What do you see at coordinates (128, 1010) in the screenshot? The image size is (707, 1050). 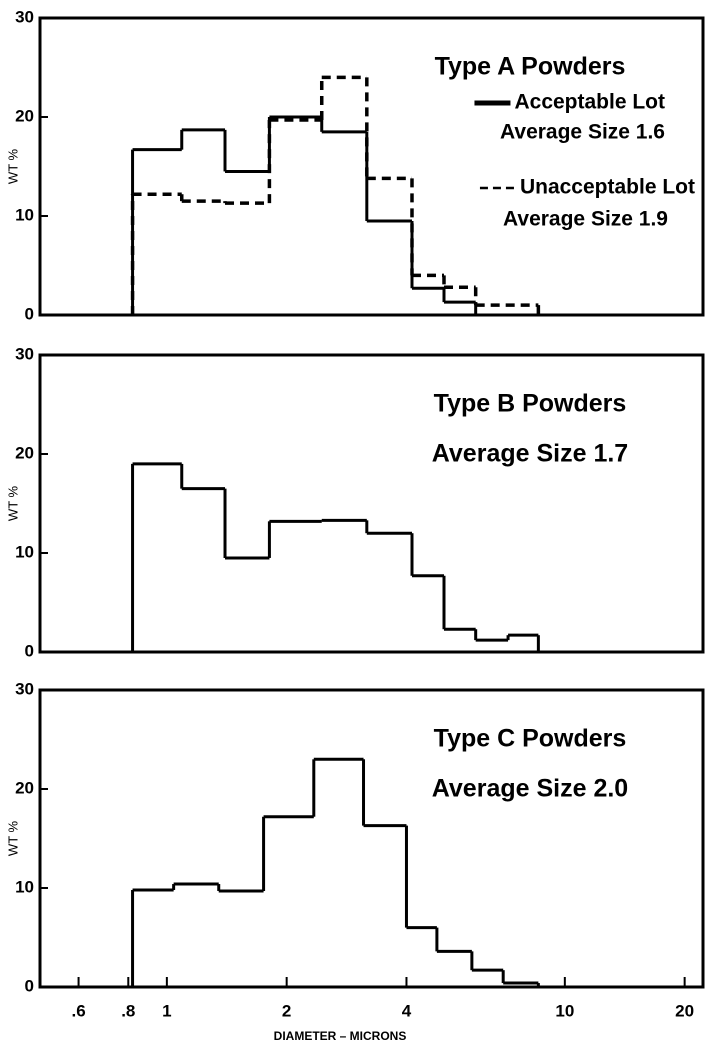 I see `x-tick-label: .8` at bounding box center [128, 1010].